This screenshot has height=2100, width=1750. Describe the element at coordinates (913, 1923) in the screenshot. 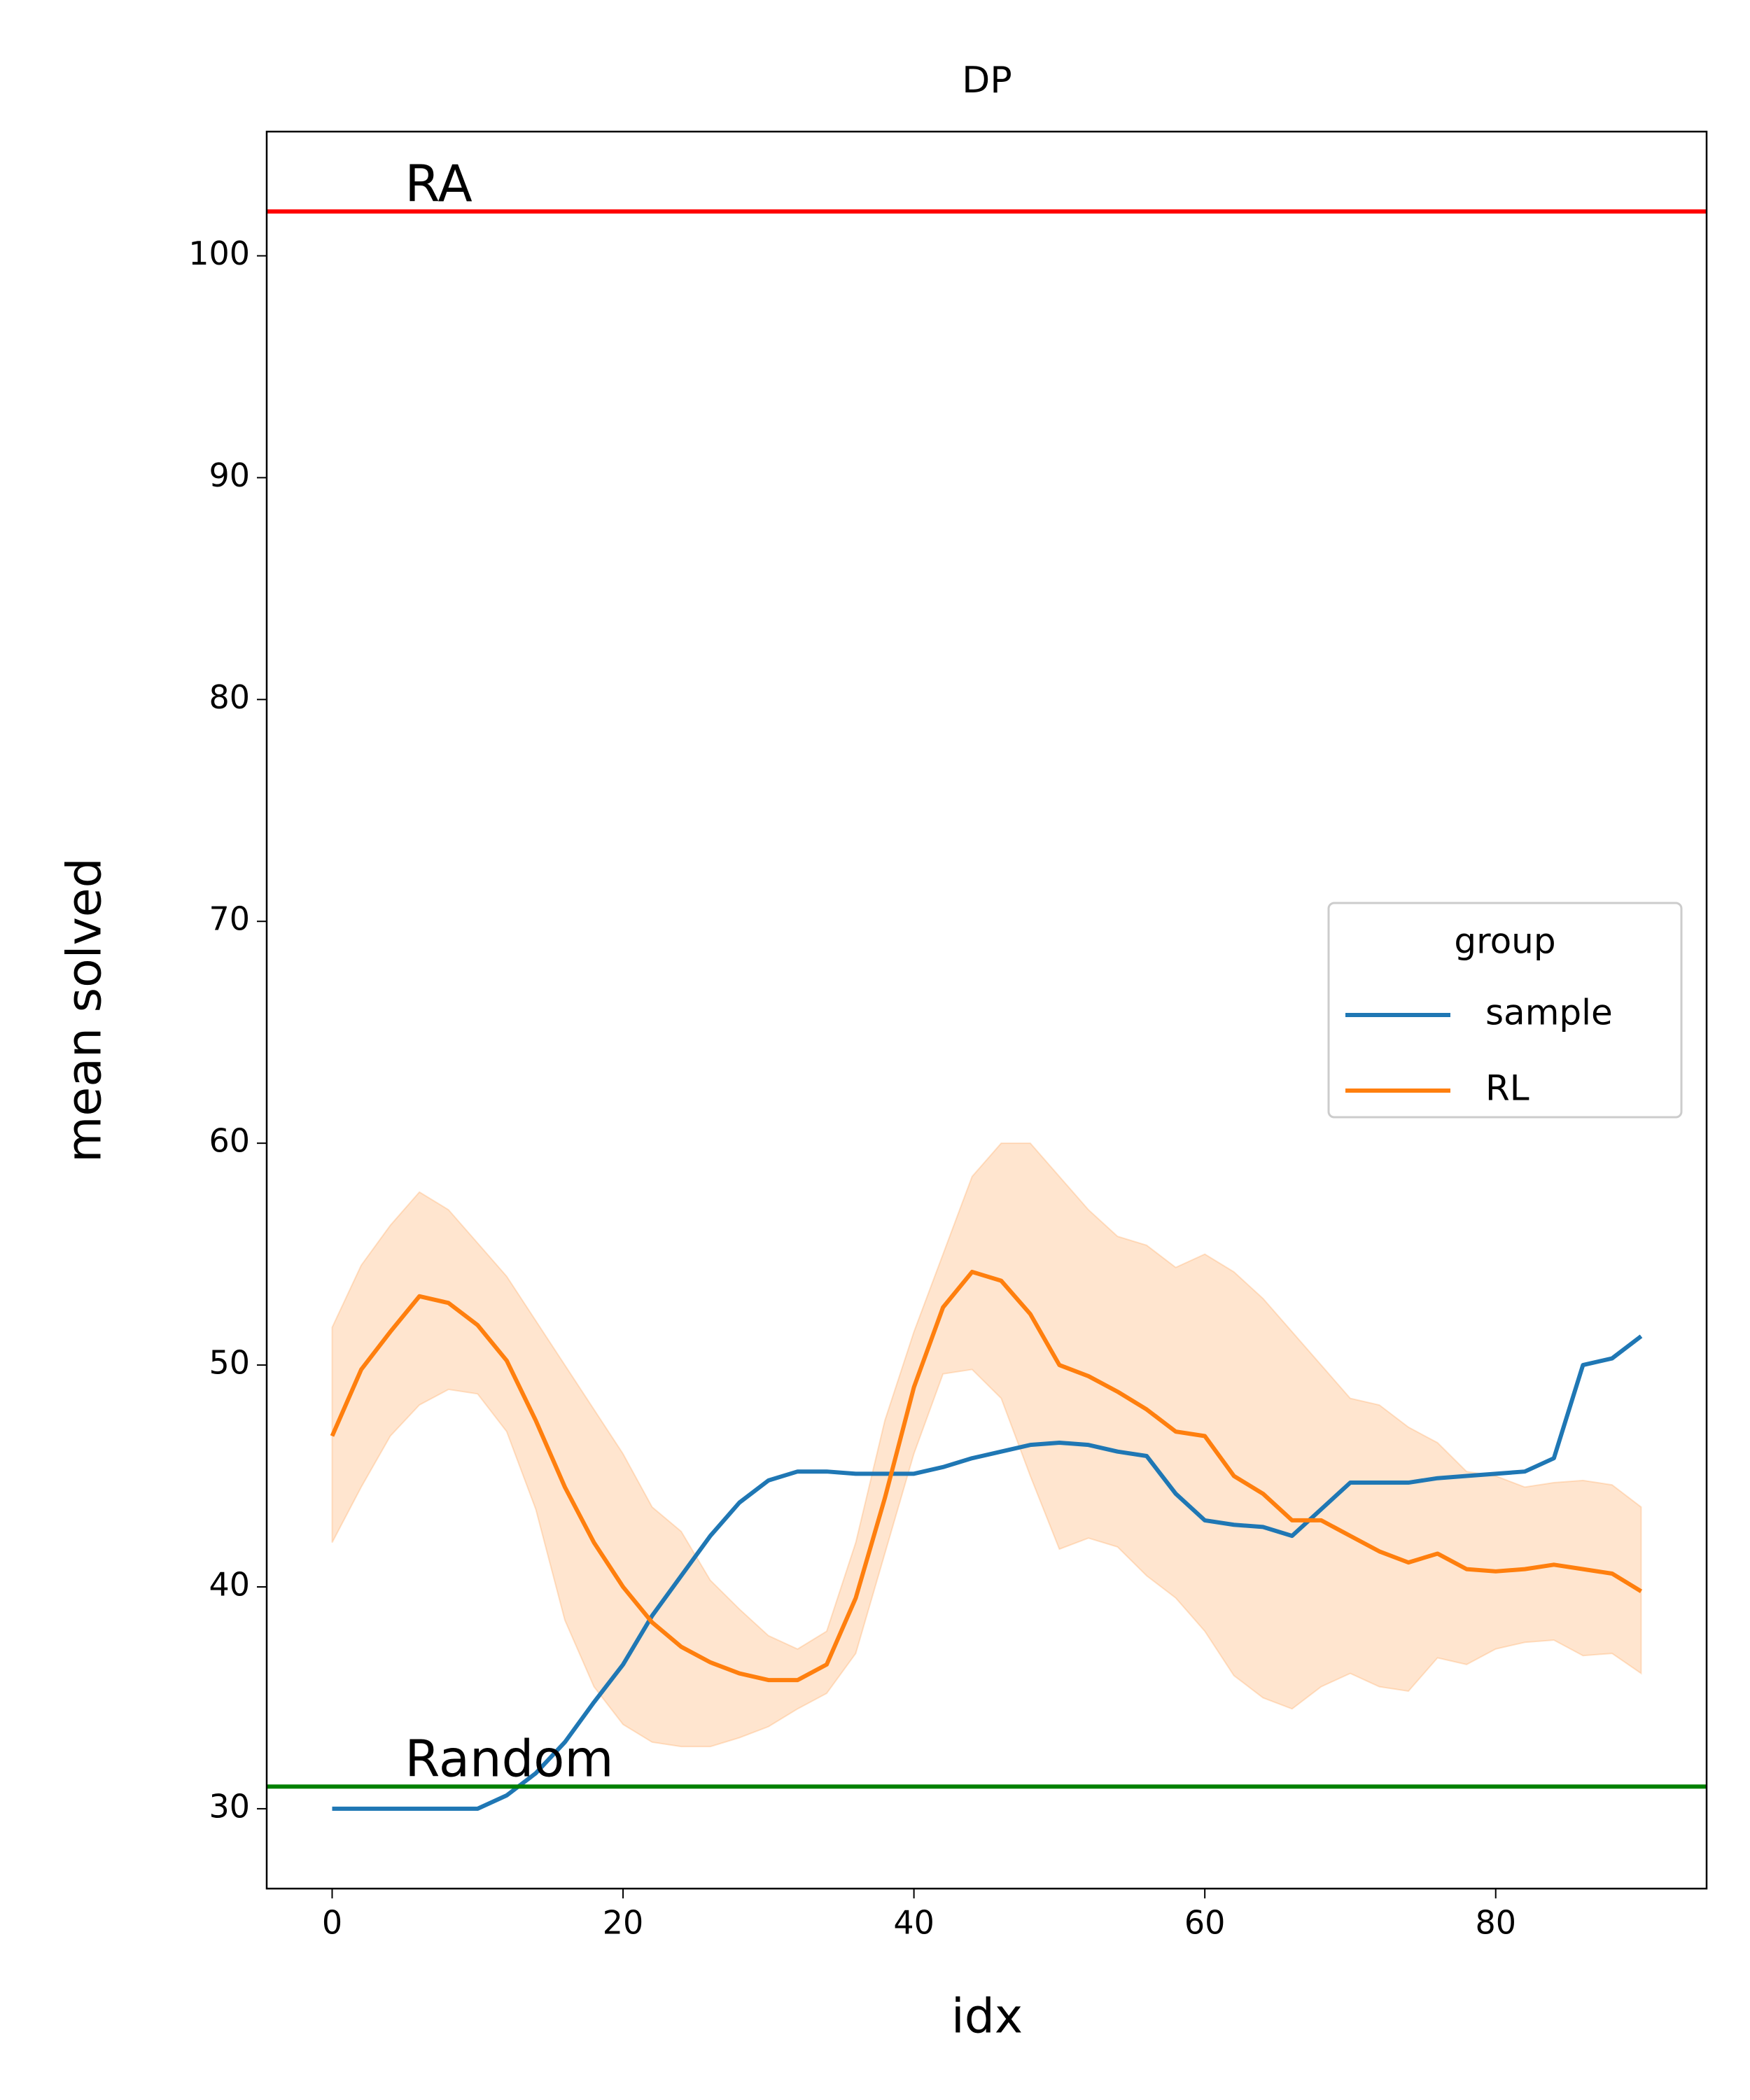

I see `x-tick-label: 40` at that location.